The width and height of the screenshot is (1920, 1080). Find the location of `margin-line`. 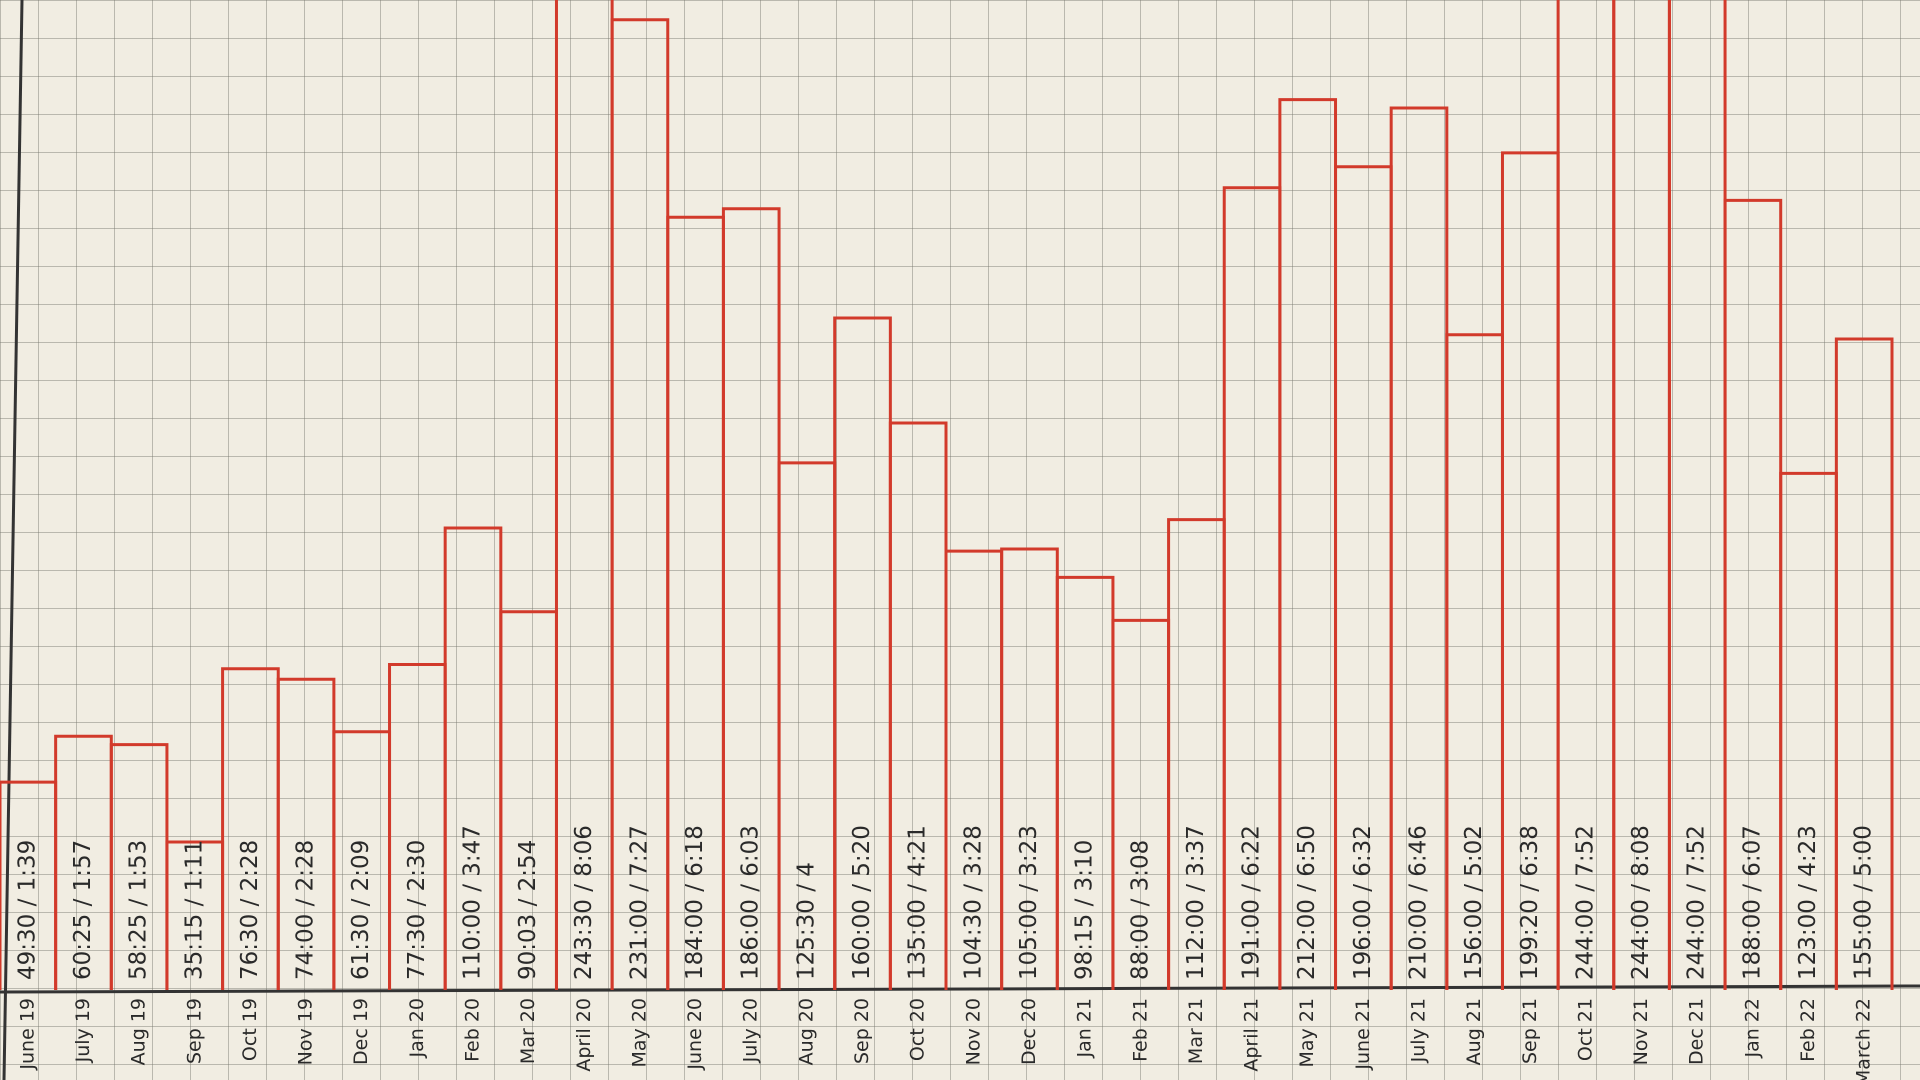

margin-line is located at coordinates (13, 540).